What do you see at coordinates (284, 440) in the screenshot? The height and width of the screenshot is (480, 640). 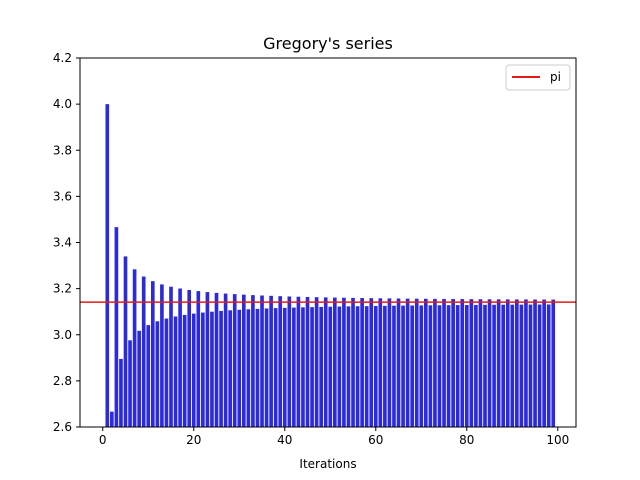 I see `x-tick-label: 40` at bounding box center [284, 440].